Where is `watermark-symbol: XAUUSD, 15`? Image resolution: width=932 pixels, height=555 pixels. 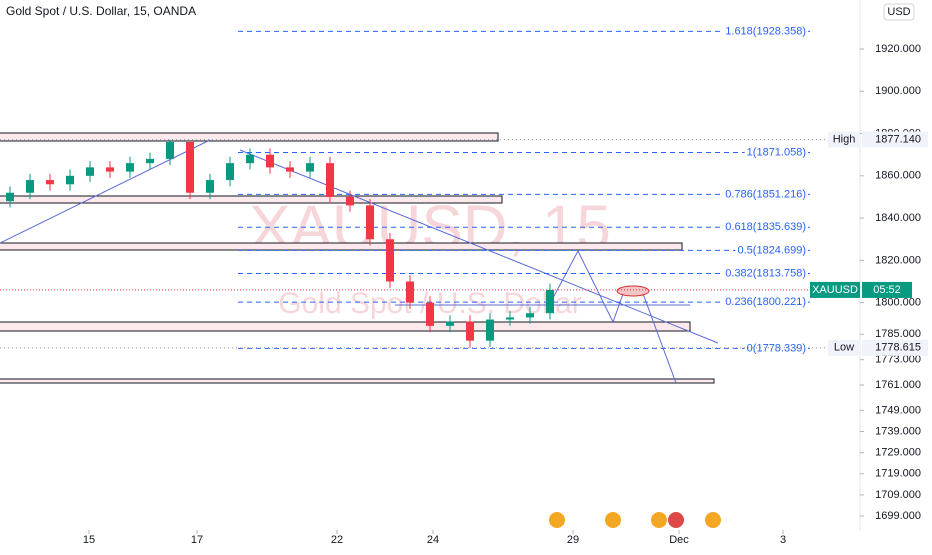
watermark-symbol: XAUUSD, 15 is located at coordinates (430, 227).